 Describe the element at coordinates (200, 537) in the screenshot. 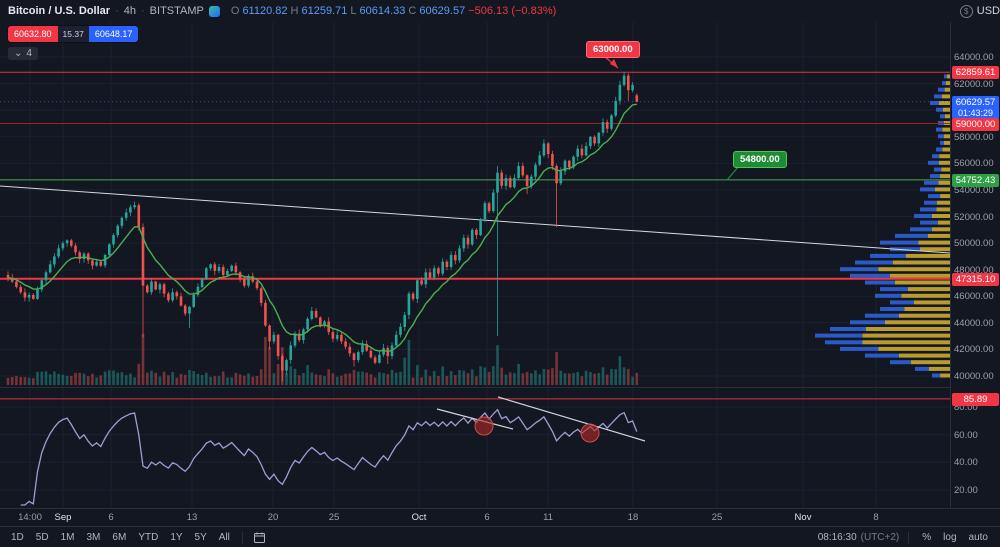

I see `range-button-5y: 5Y` at that location.